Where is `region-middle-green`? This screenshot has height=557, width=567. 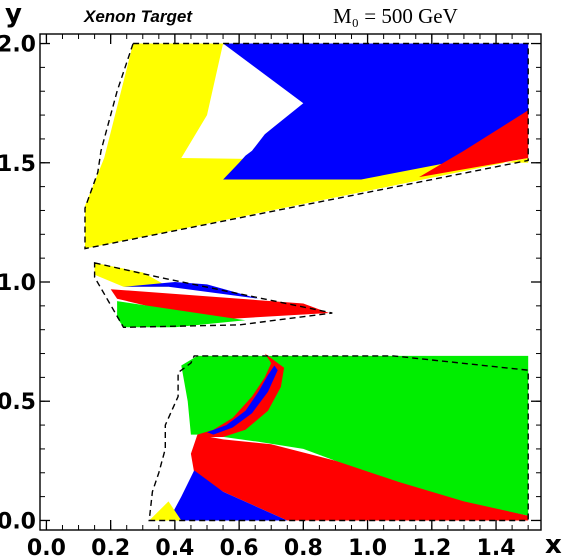 region-middle-green is located at coordinates (181, 314).